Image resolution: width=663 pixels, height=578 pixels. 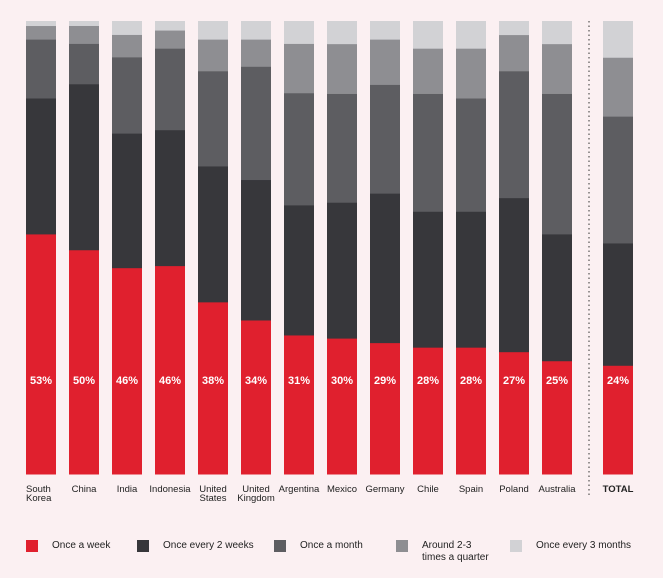 What do you see at coordinates (256, 494) in the screenshot?
I see `category-label-united-kingdom: United Kingdom` at bounding box center [256, 494].